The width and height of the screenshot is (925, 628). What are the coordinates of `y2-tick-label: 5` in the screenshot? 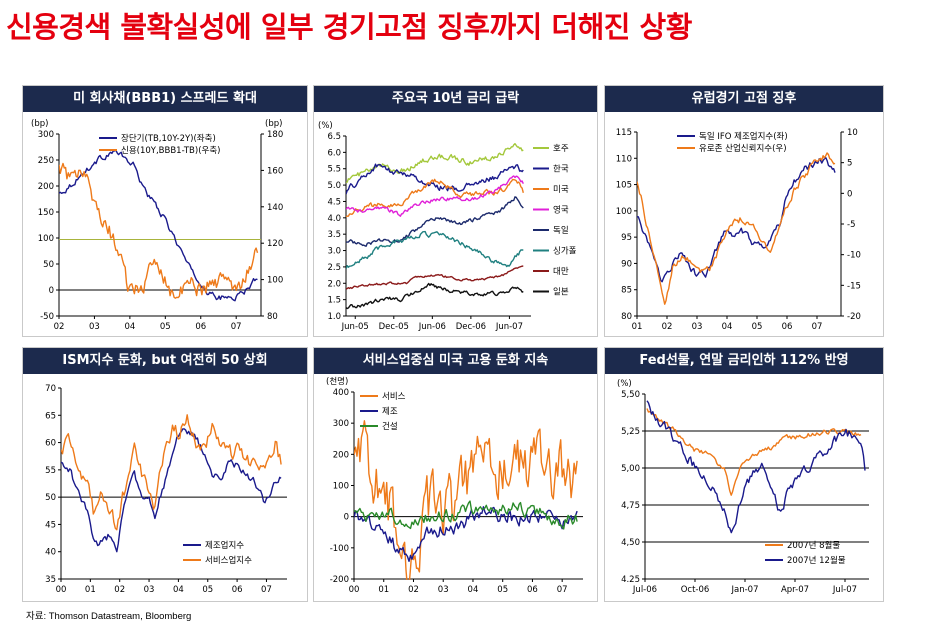 It's located at (849, 164).